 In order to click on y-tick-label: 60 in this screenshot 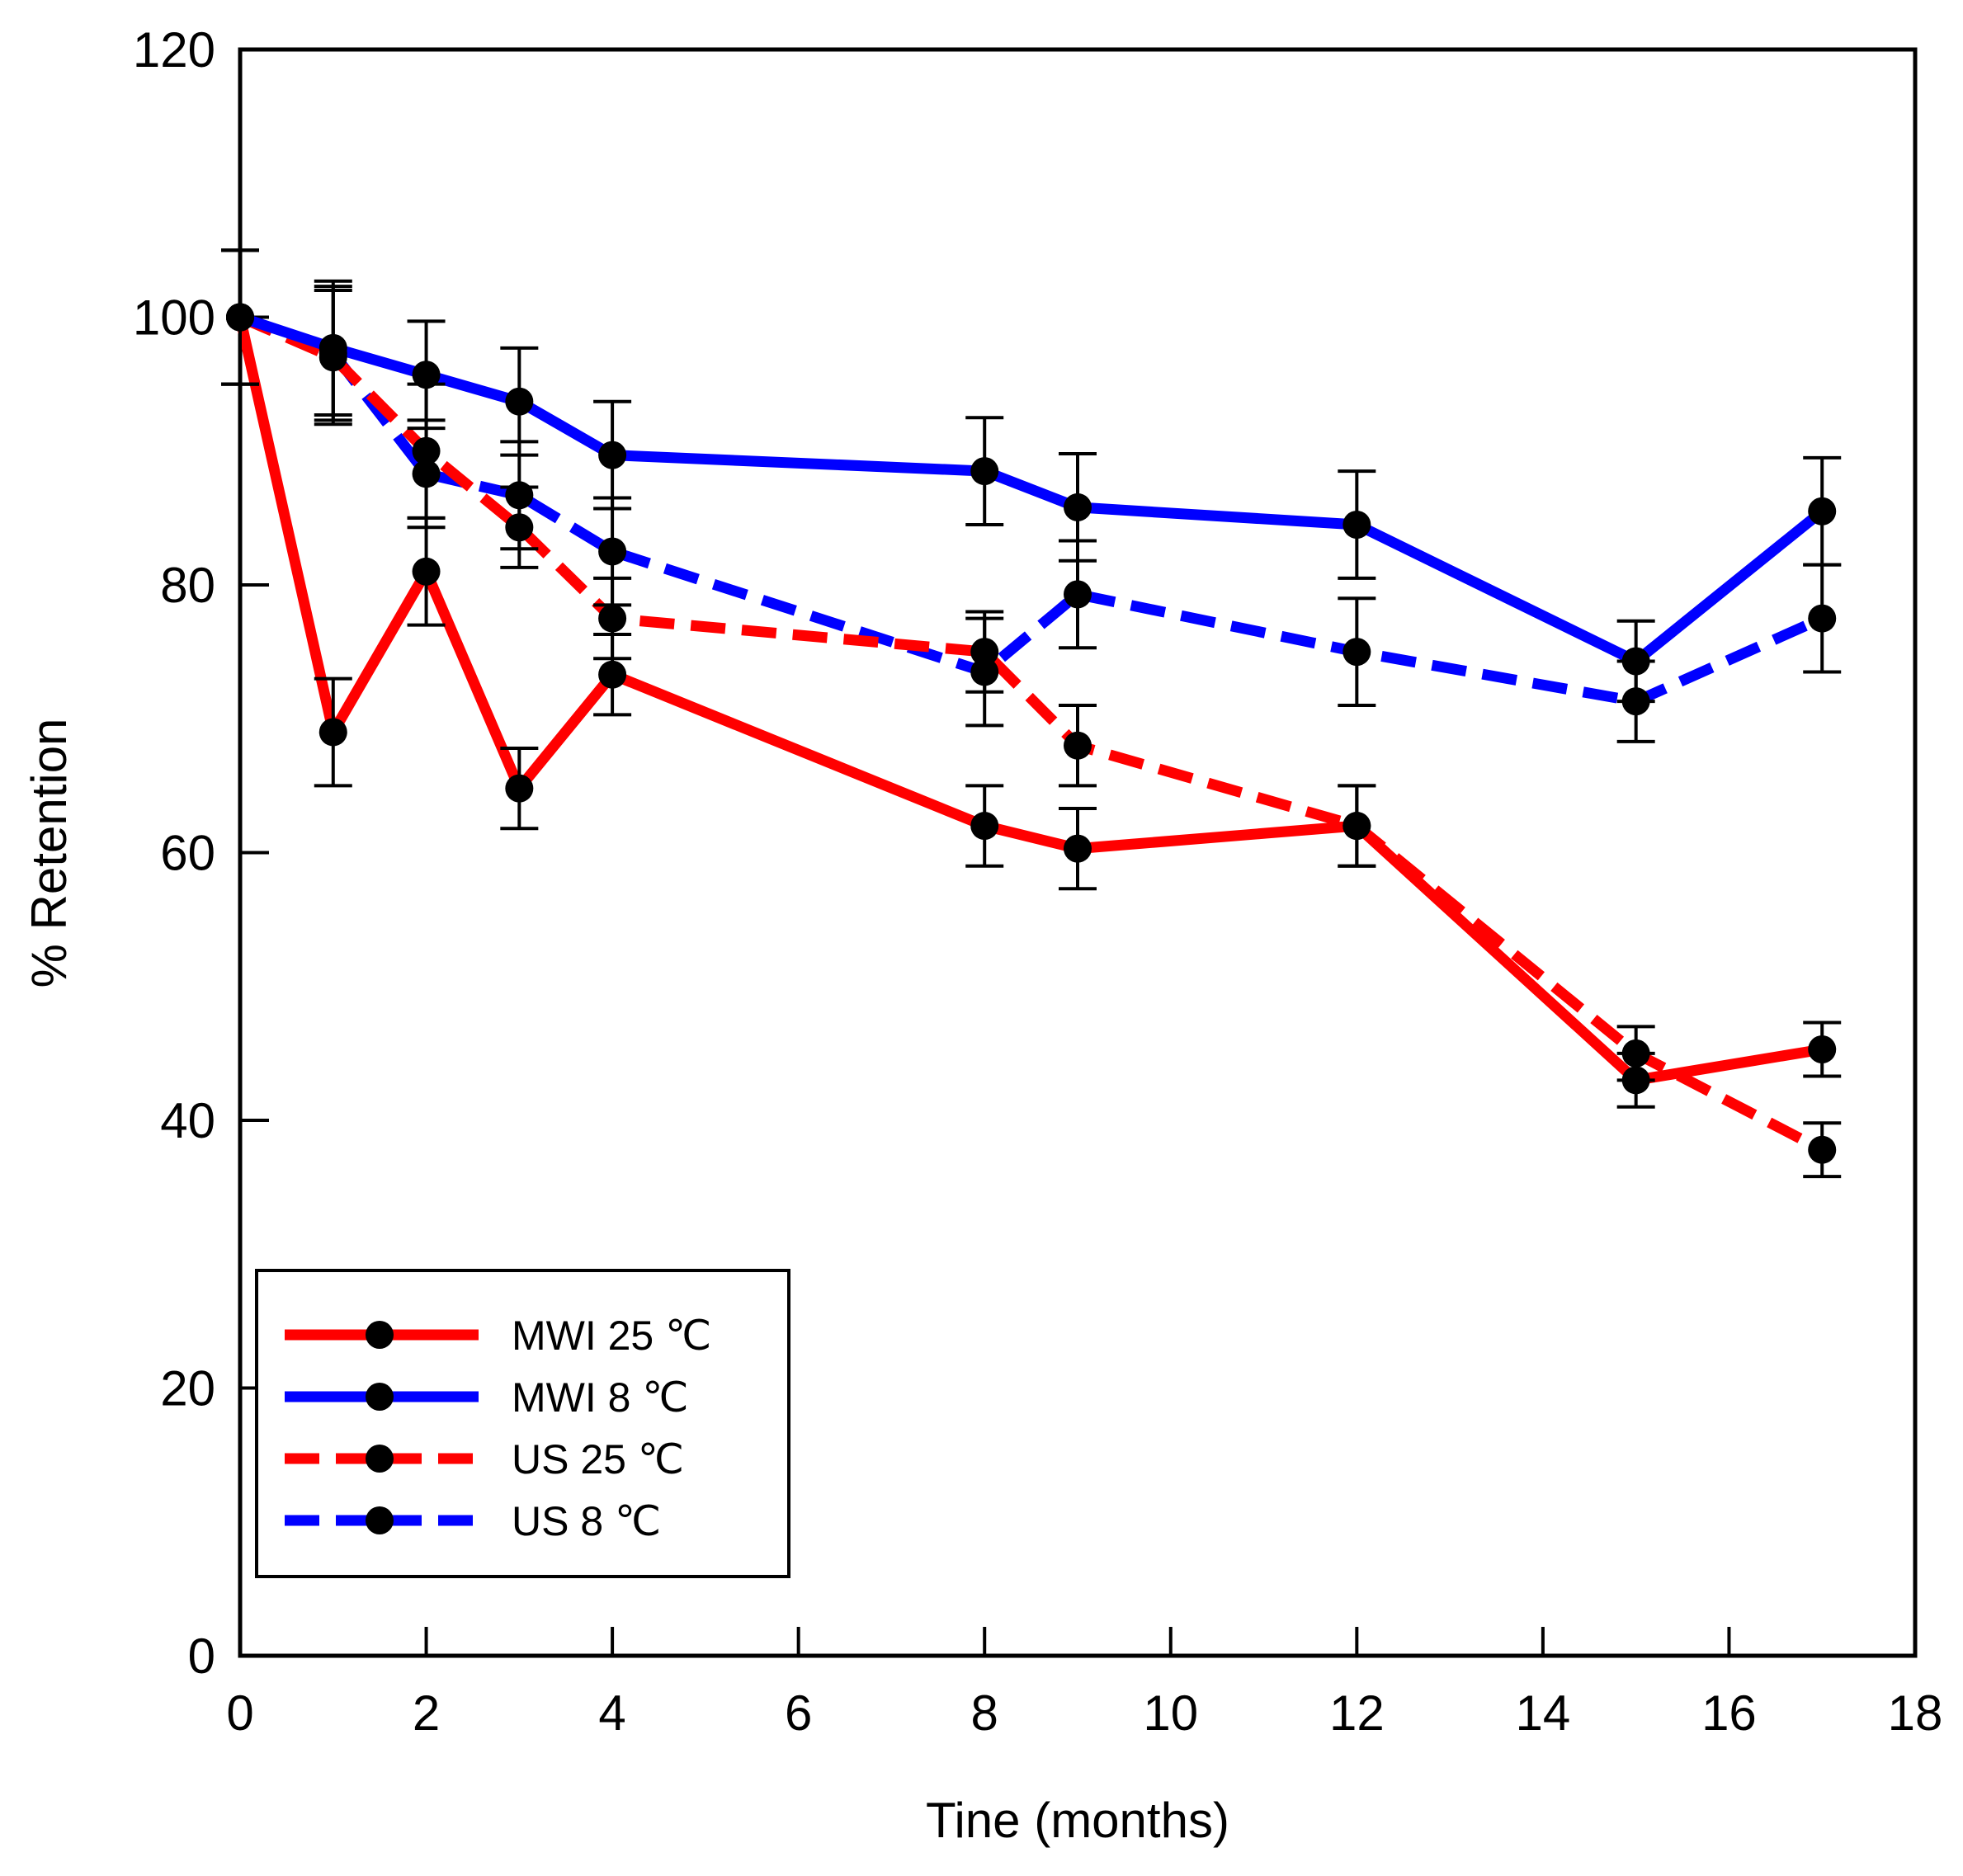, I will do `click(187, 853)`.